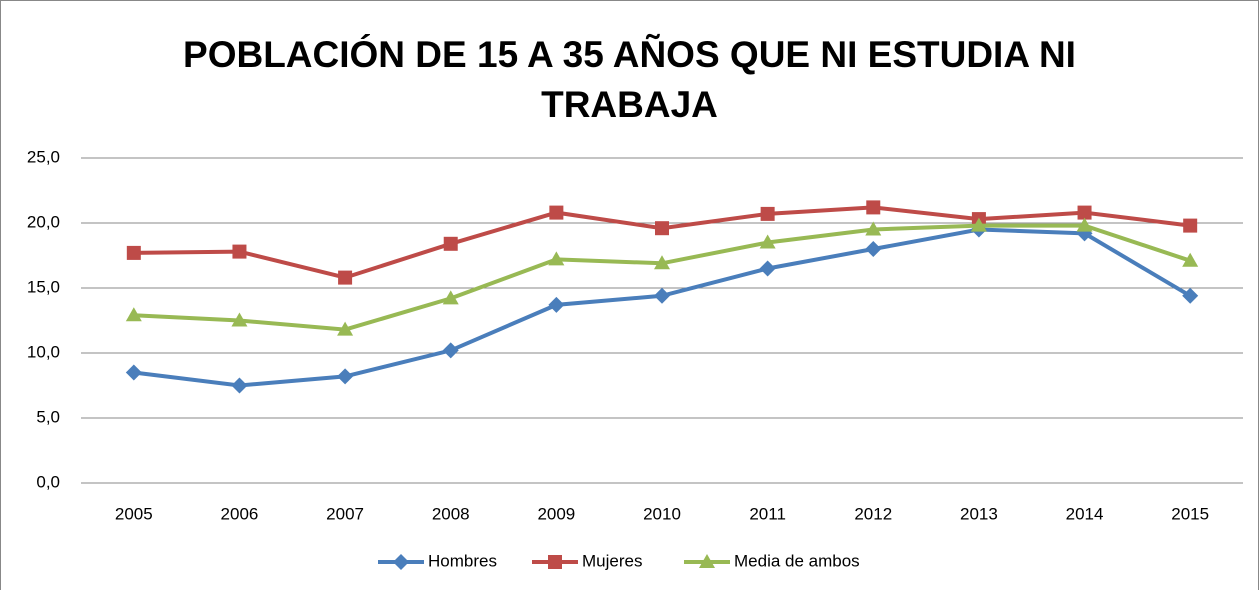 This screenshot has width=1259, height=590. What do you see at coordinates (451, 513) in the screenshot?
I see `x-tick-label: 2008` at bounding box center [451, 513].